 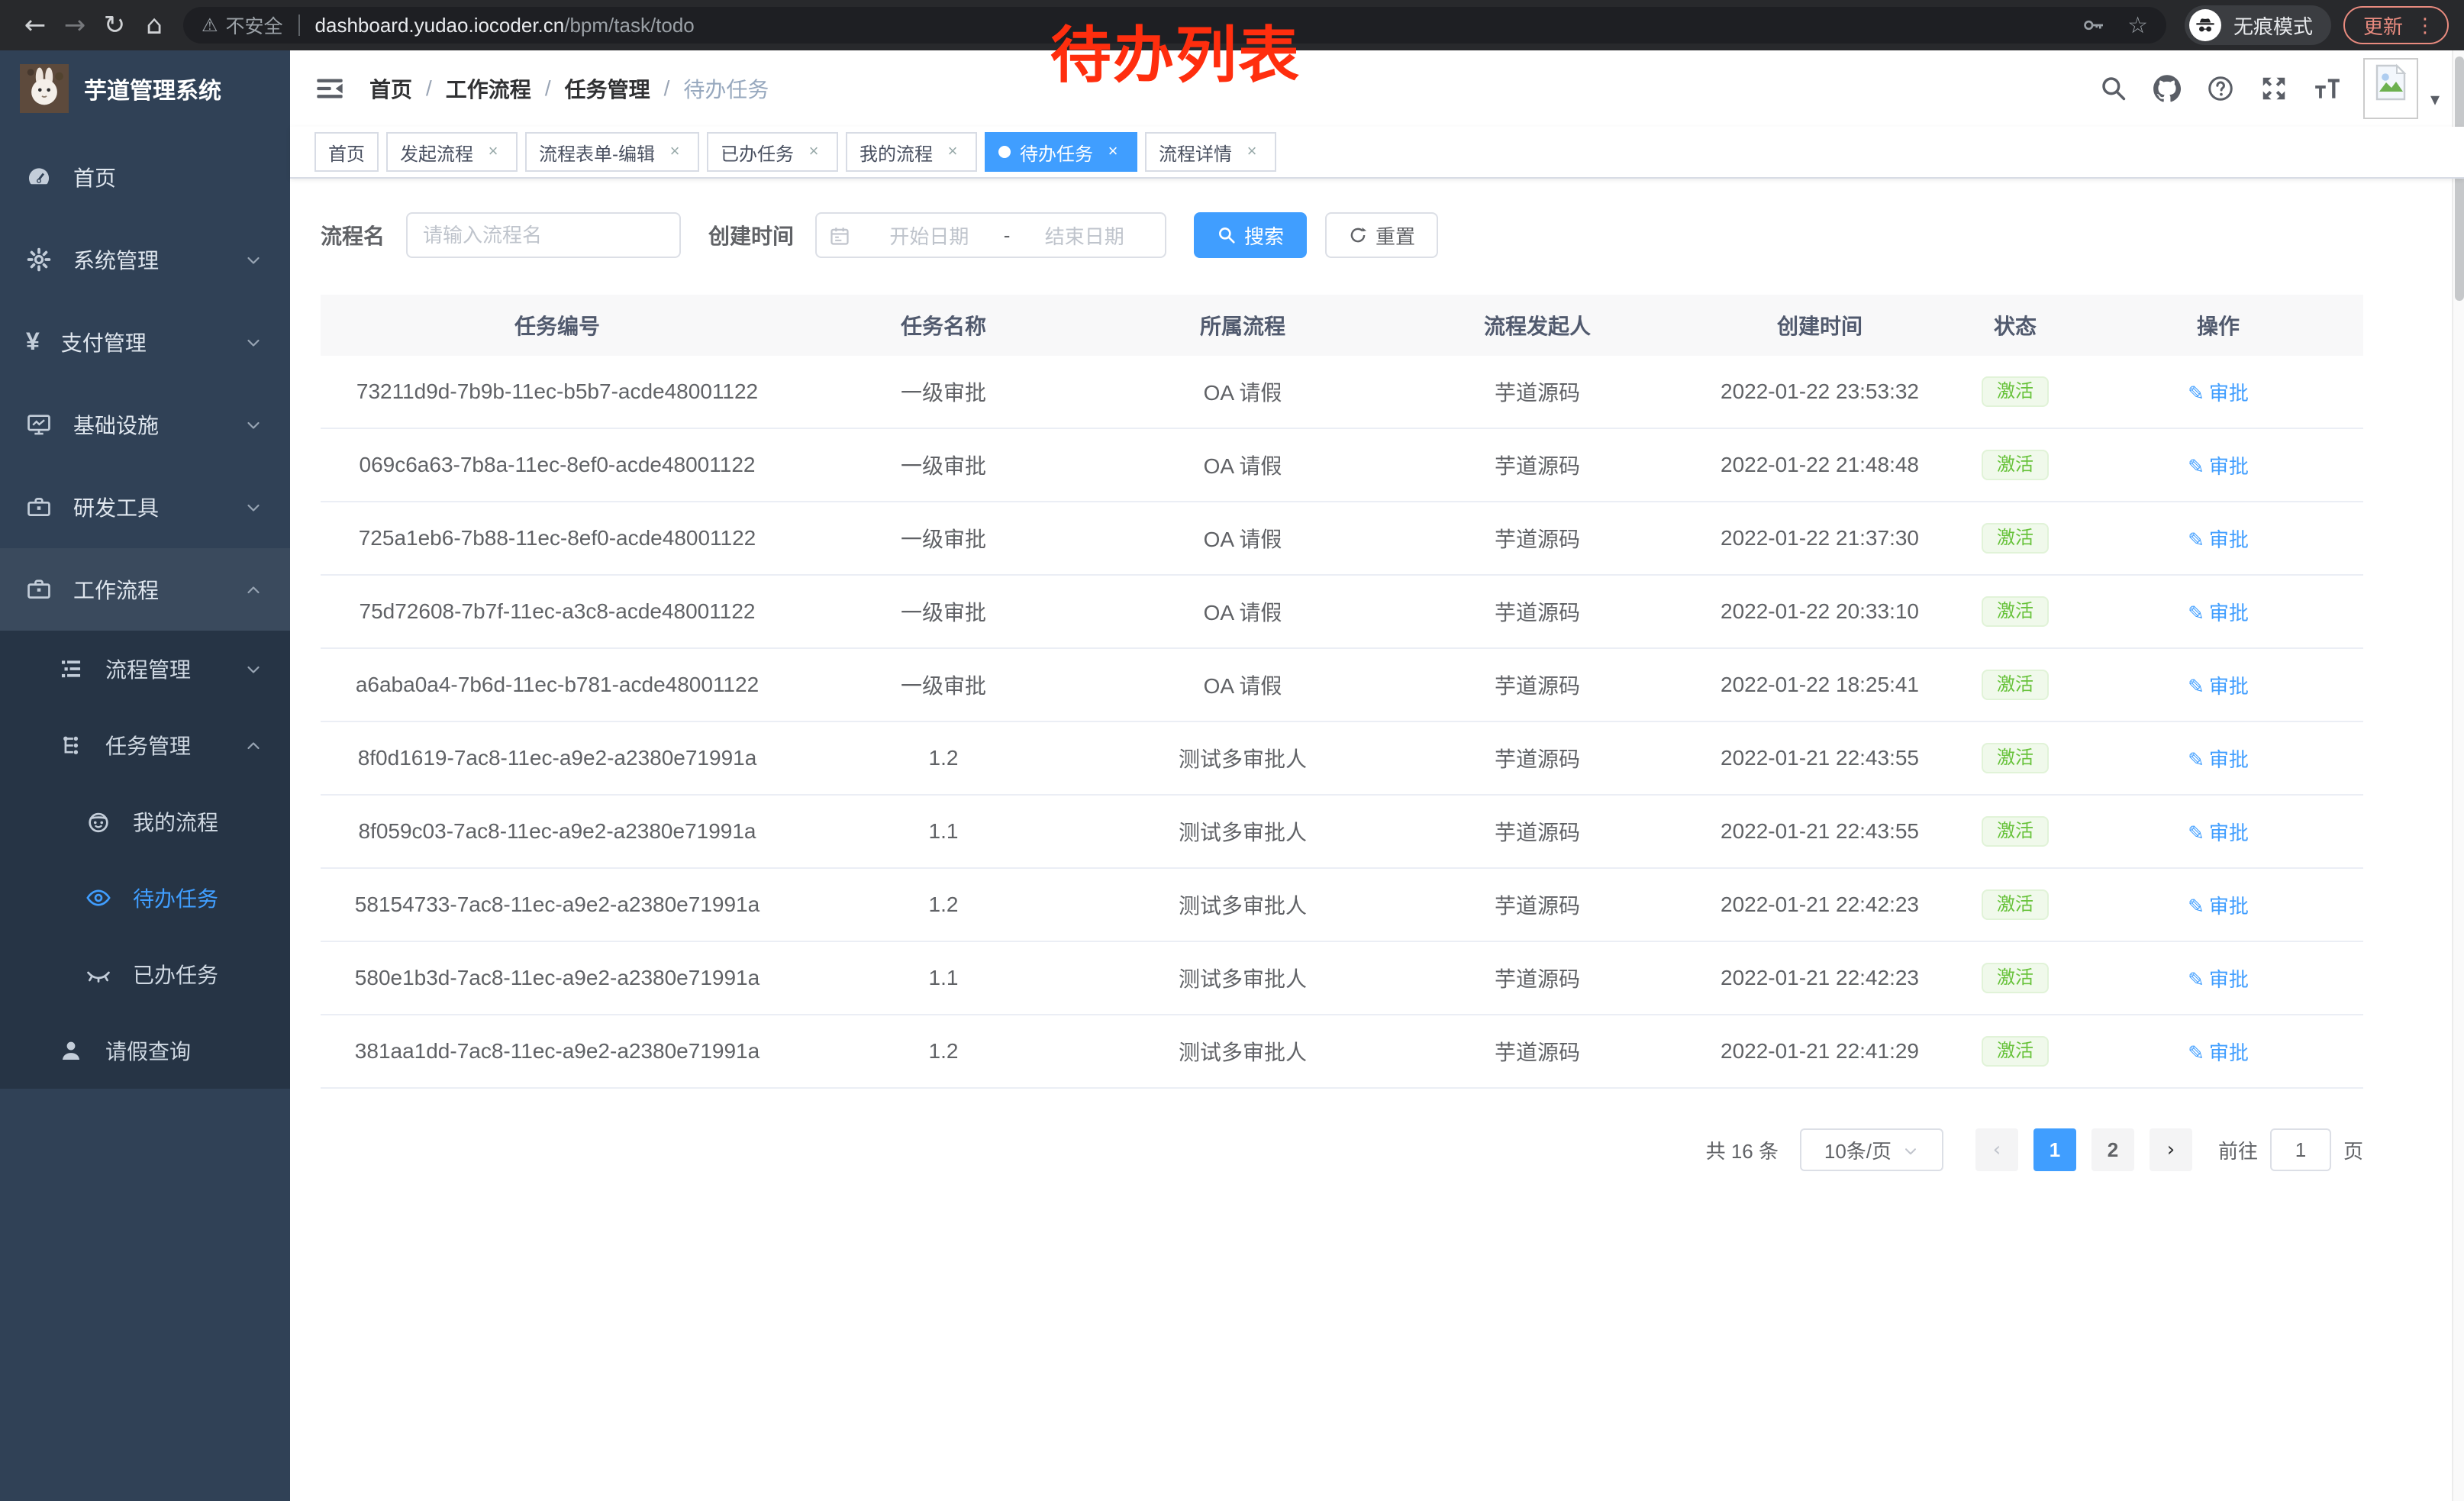 I want to click on breadcrumb-item: 任务管理, so click(x=607, y=90).